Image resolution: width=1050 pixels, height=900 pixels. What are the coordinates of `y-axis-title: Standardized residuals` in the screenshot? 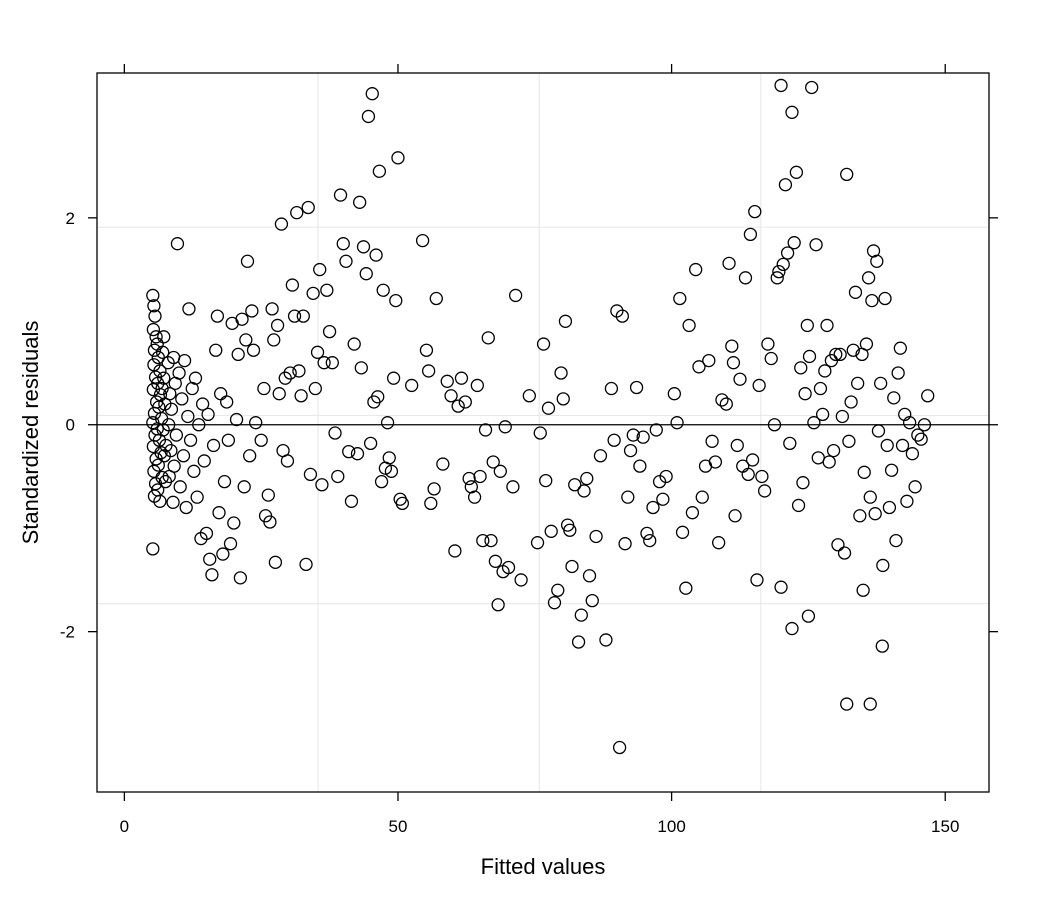 It's located at (30, 433).